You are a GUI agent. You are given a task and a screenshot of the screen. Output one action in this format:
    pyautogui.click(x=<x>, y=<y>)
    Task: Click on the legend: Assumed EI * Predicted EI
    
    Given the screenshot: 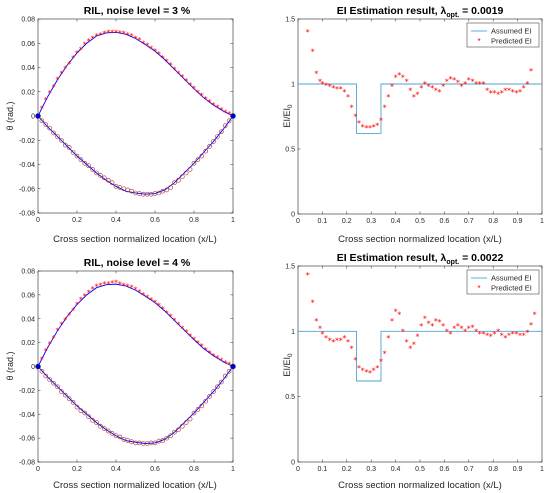 What is the action you would take?
    pyautogui.click(x=503, y=35)
    